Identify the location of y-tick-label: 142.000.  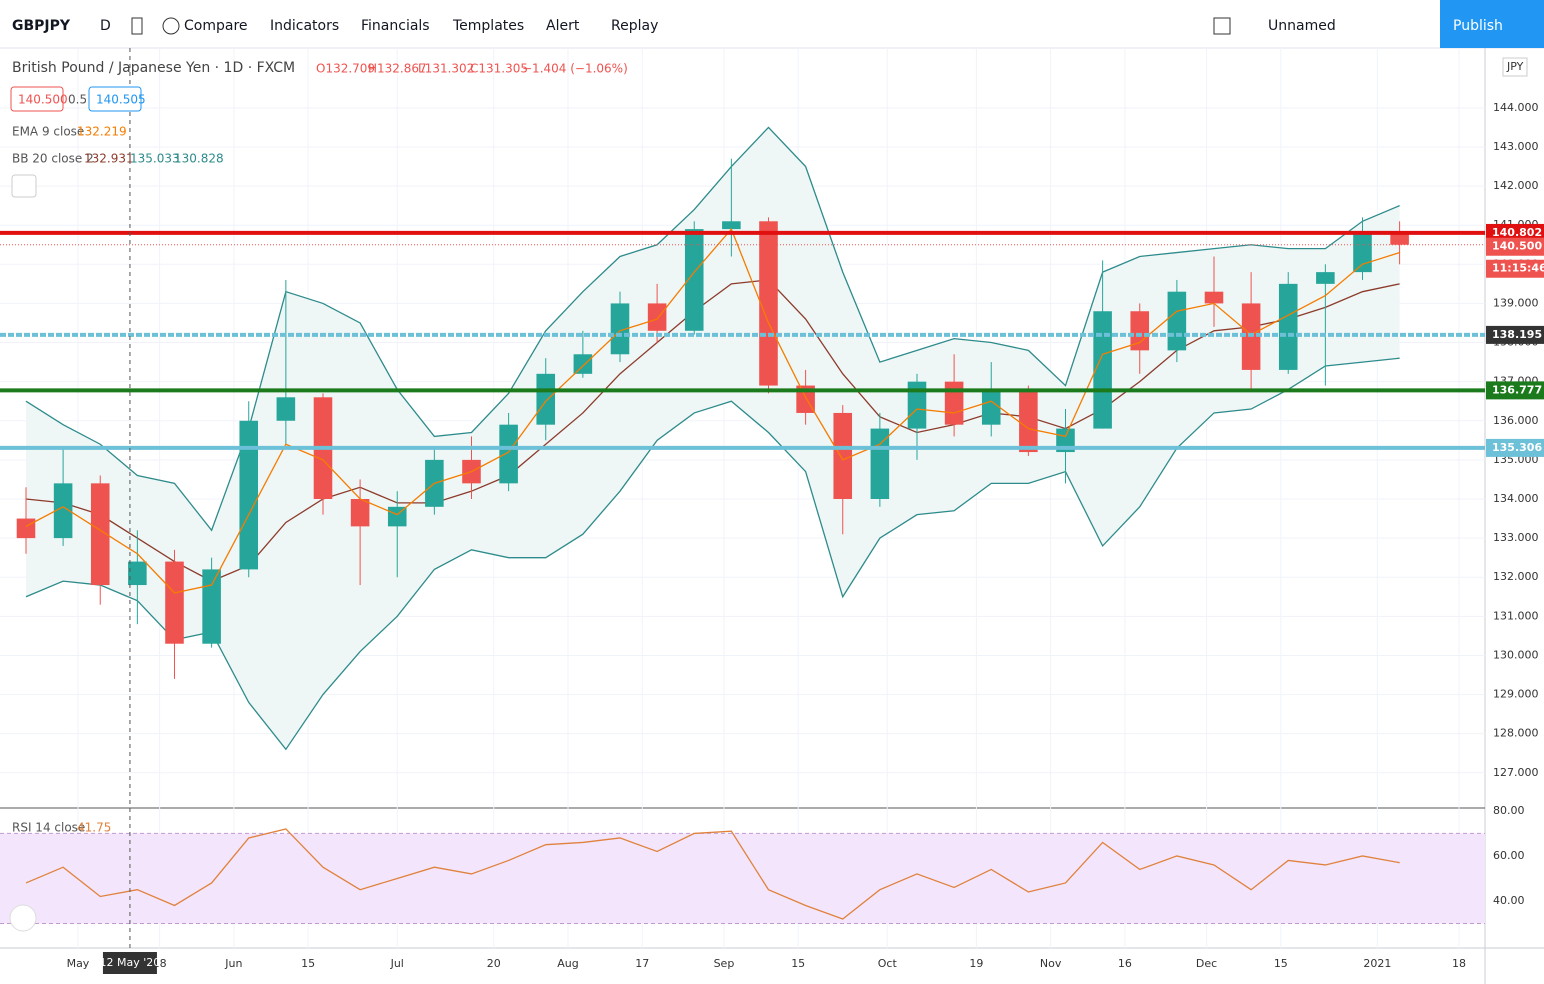
(1516, 185).